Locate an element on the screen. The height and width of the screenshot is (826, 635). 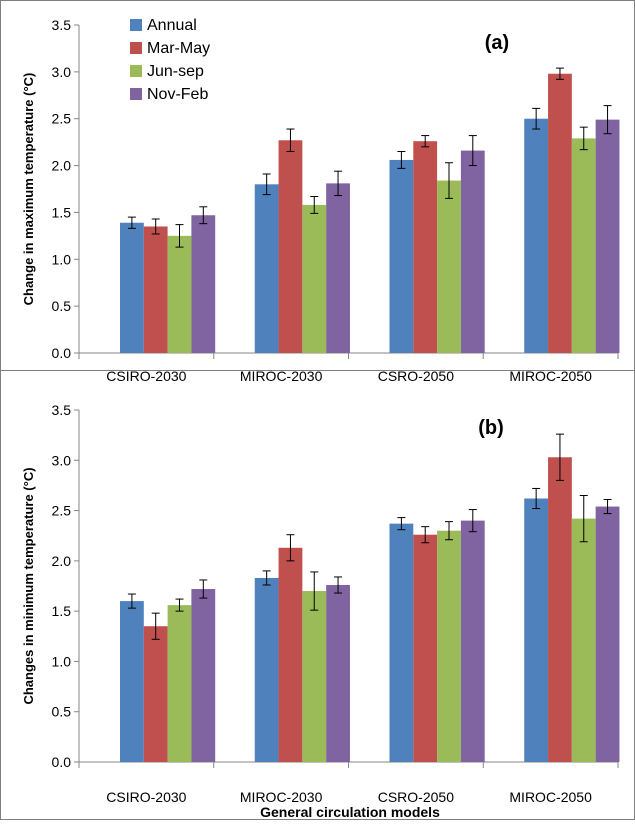
x-axis-title: General circulation models is located at coordinates (350, 812).